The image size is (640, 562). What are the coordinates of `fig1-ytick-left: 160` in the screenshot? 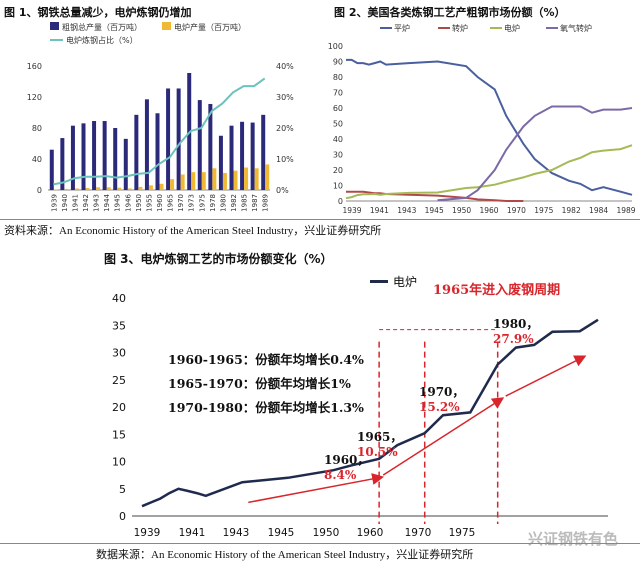 It's located at (34, 66).